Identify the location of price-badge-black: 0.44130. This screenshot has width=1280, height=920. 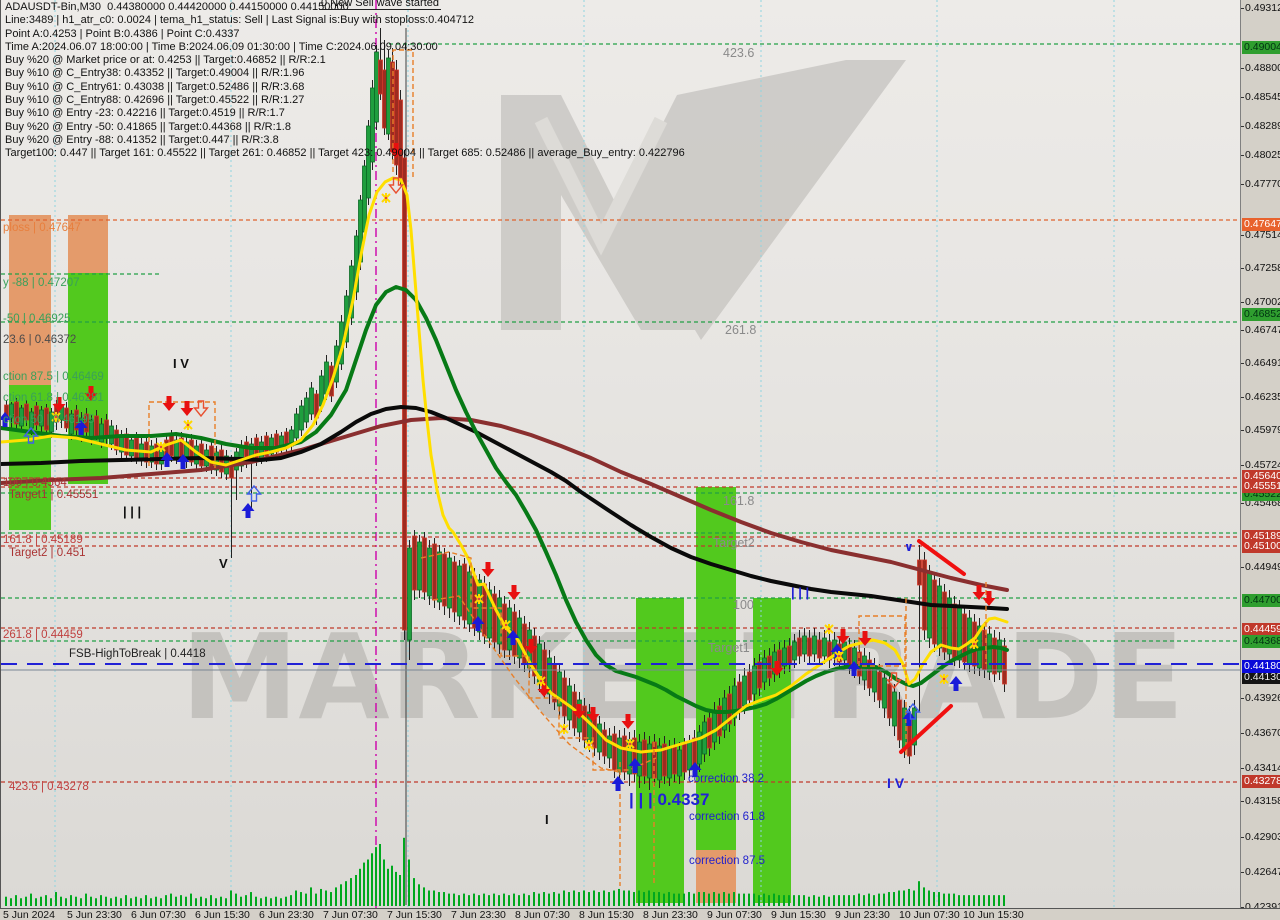
(1261, 677).